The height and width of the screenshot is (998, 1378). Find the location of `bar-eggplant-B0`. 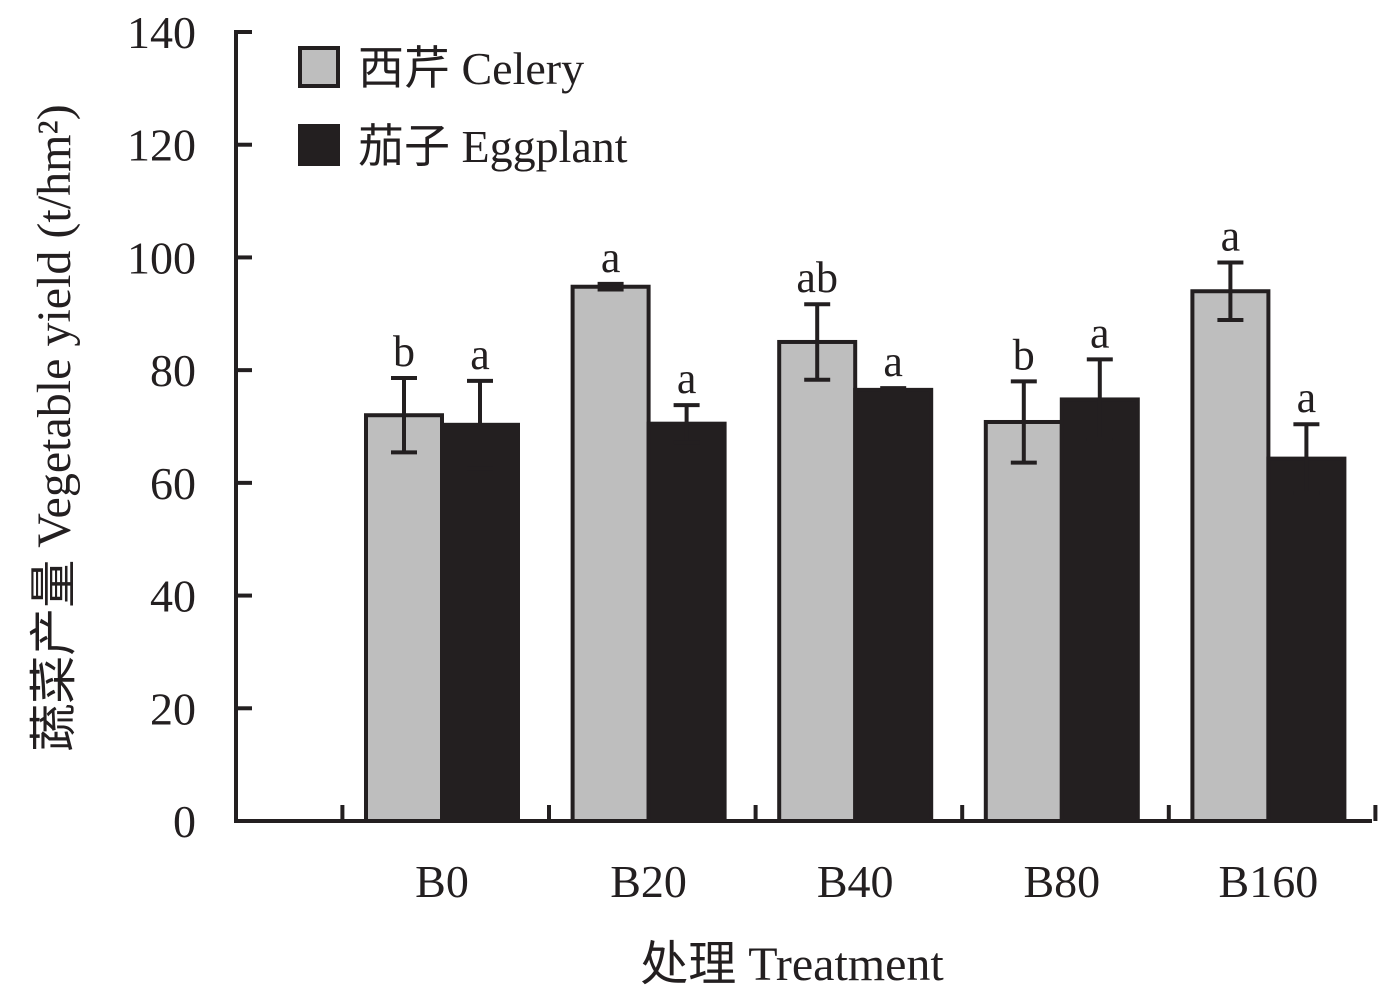

bar-eggplant-B0 is located at coordinates (480, 622).